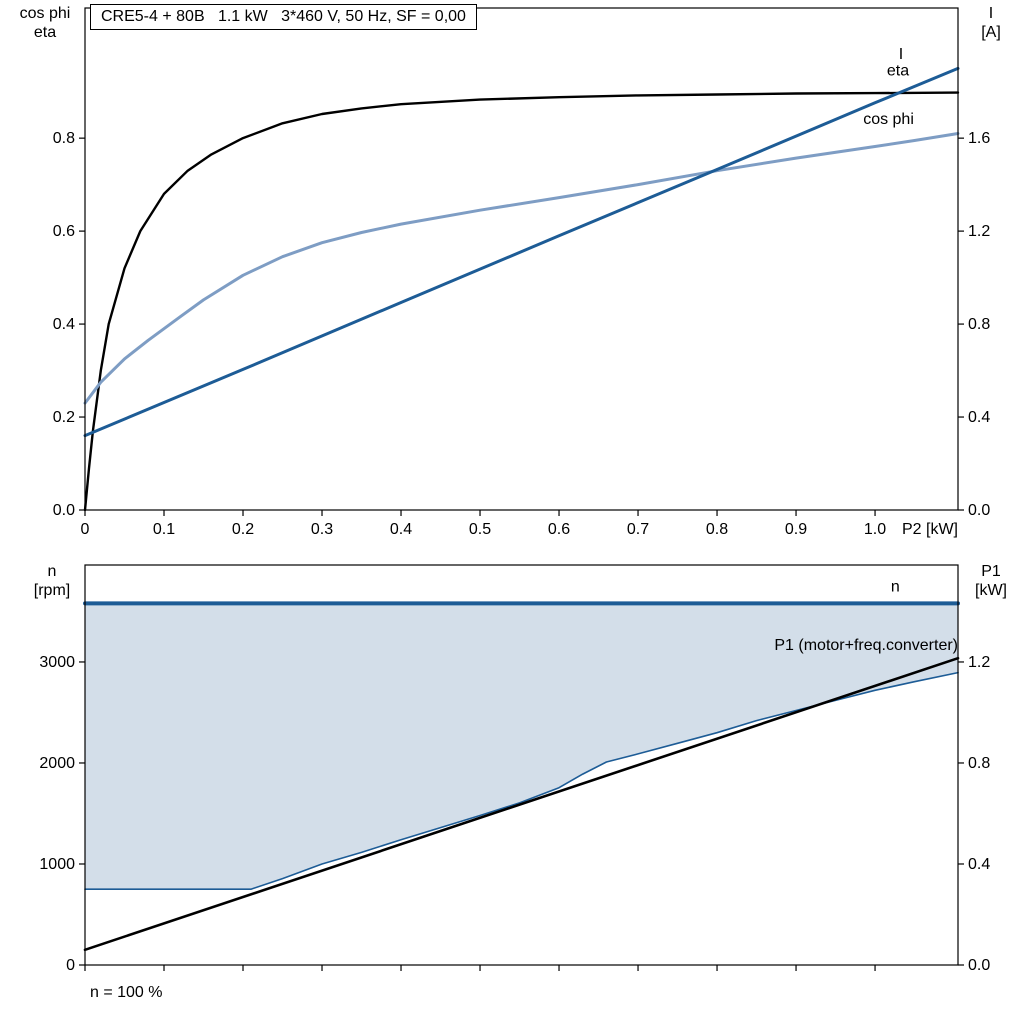 The image size is (1024, 1024). What do you see at coordinates (322, 529) in the screenshot?
I see `x-tick-label: 0.3` at bounding box center [322, 529].